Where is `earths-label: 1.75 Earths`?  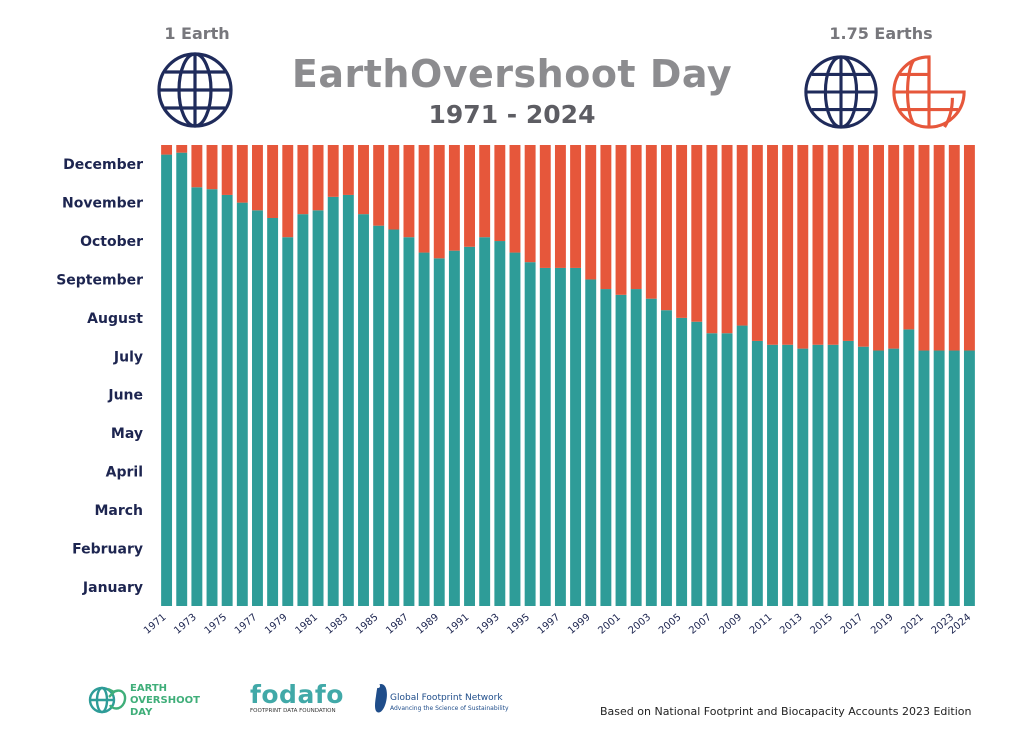 earths-label: 1.75 Earths is located at coordinates (881, 33).